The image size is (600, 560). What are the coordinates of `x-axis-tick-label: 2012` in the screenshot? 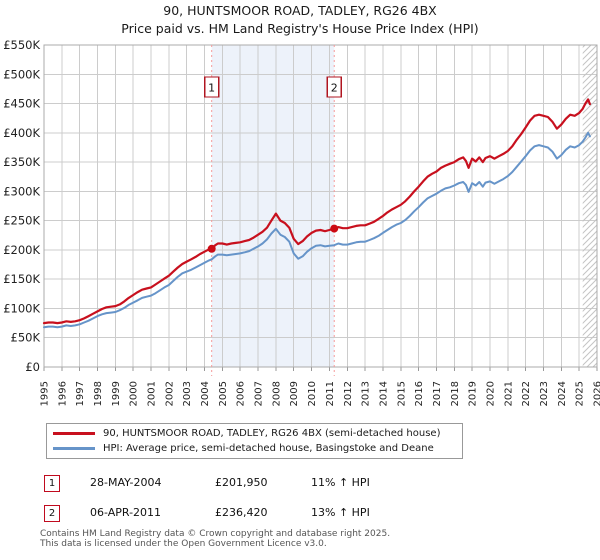 It's located at (348, 393).